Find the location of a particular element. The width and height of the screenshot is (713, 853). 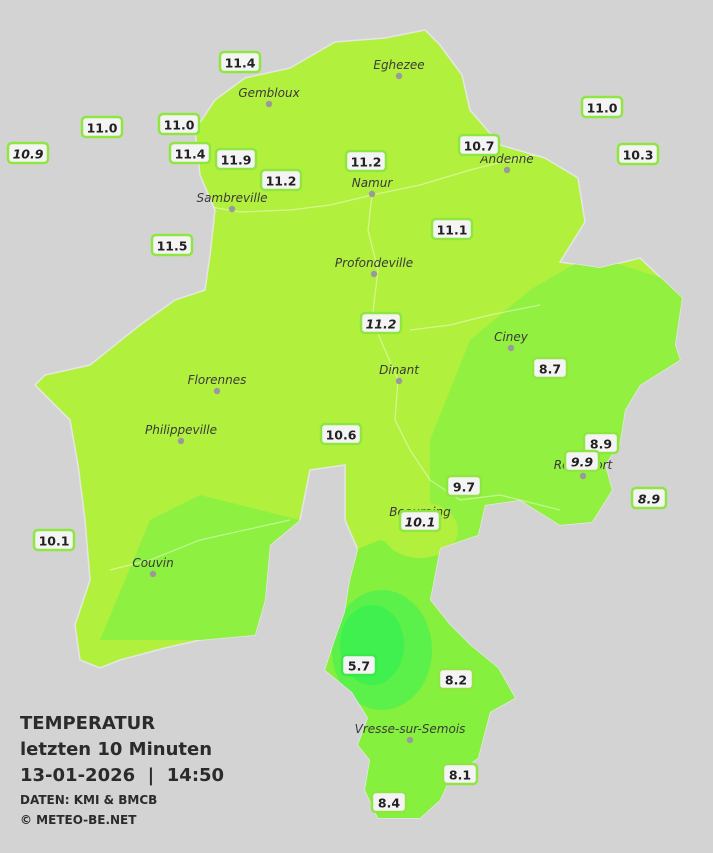

station: 10.3 is located at coordinates (638, 154).